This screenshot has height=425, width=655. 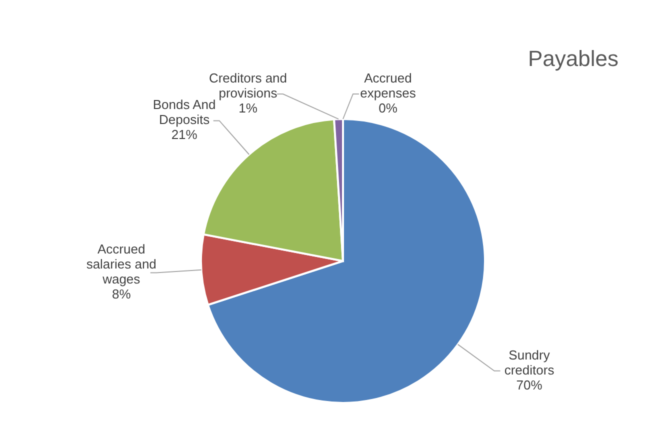 What do you see at coordinates (388, 85) in the screenshot?
I see `category-label: Accrued expenses` at bounding box center [388, 85].